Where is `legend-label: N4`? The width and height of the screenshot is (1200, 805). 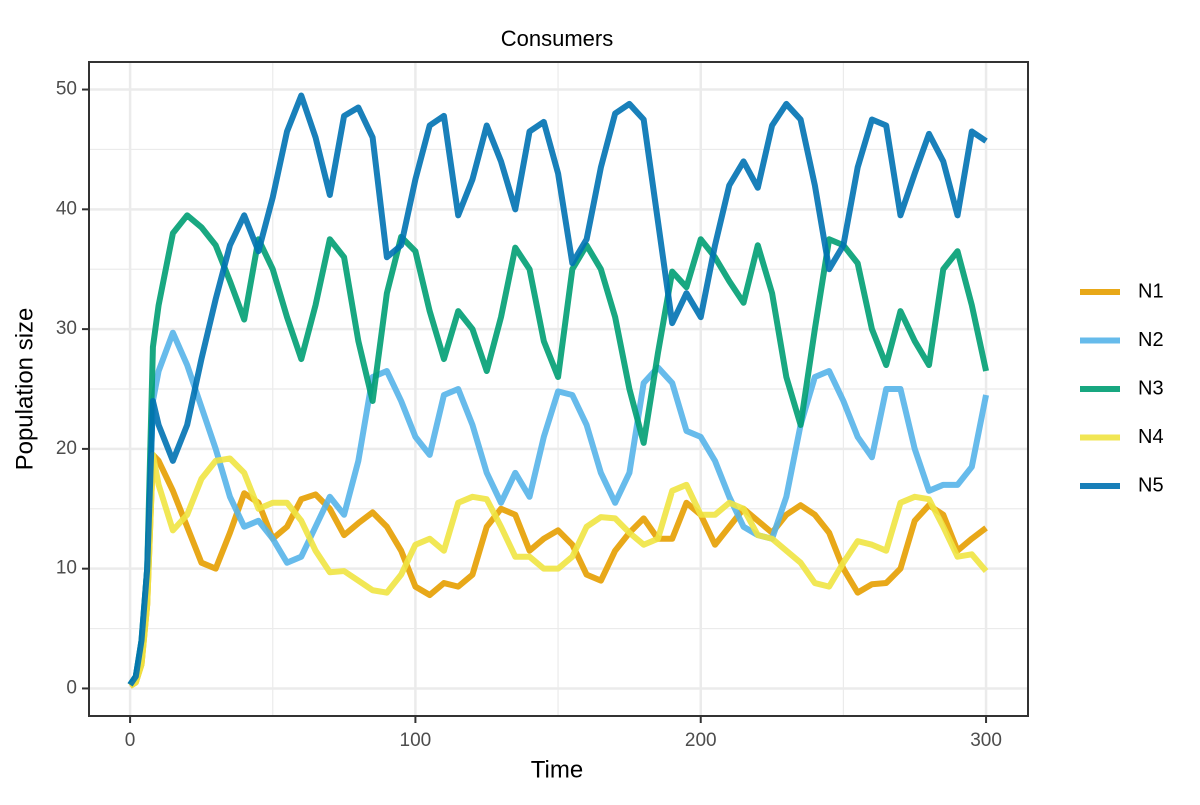
legend-label: N4 is located at coordinates (1151, 437).